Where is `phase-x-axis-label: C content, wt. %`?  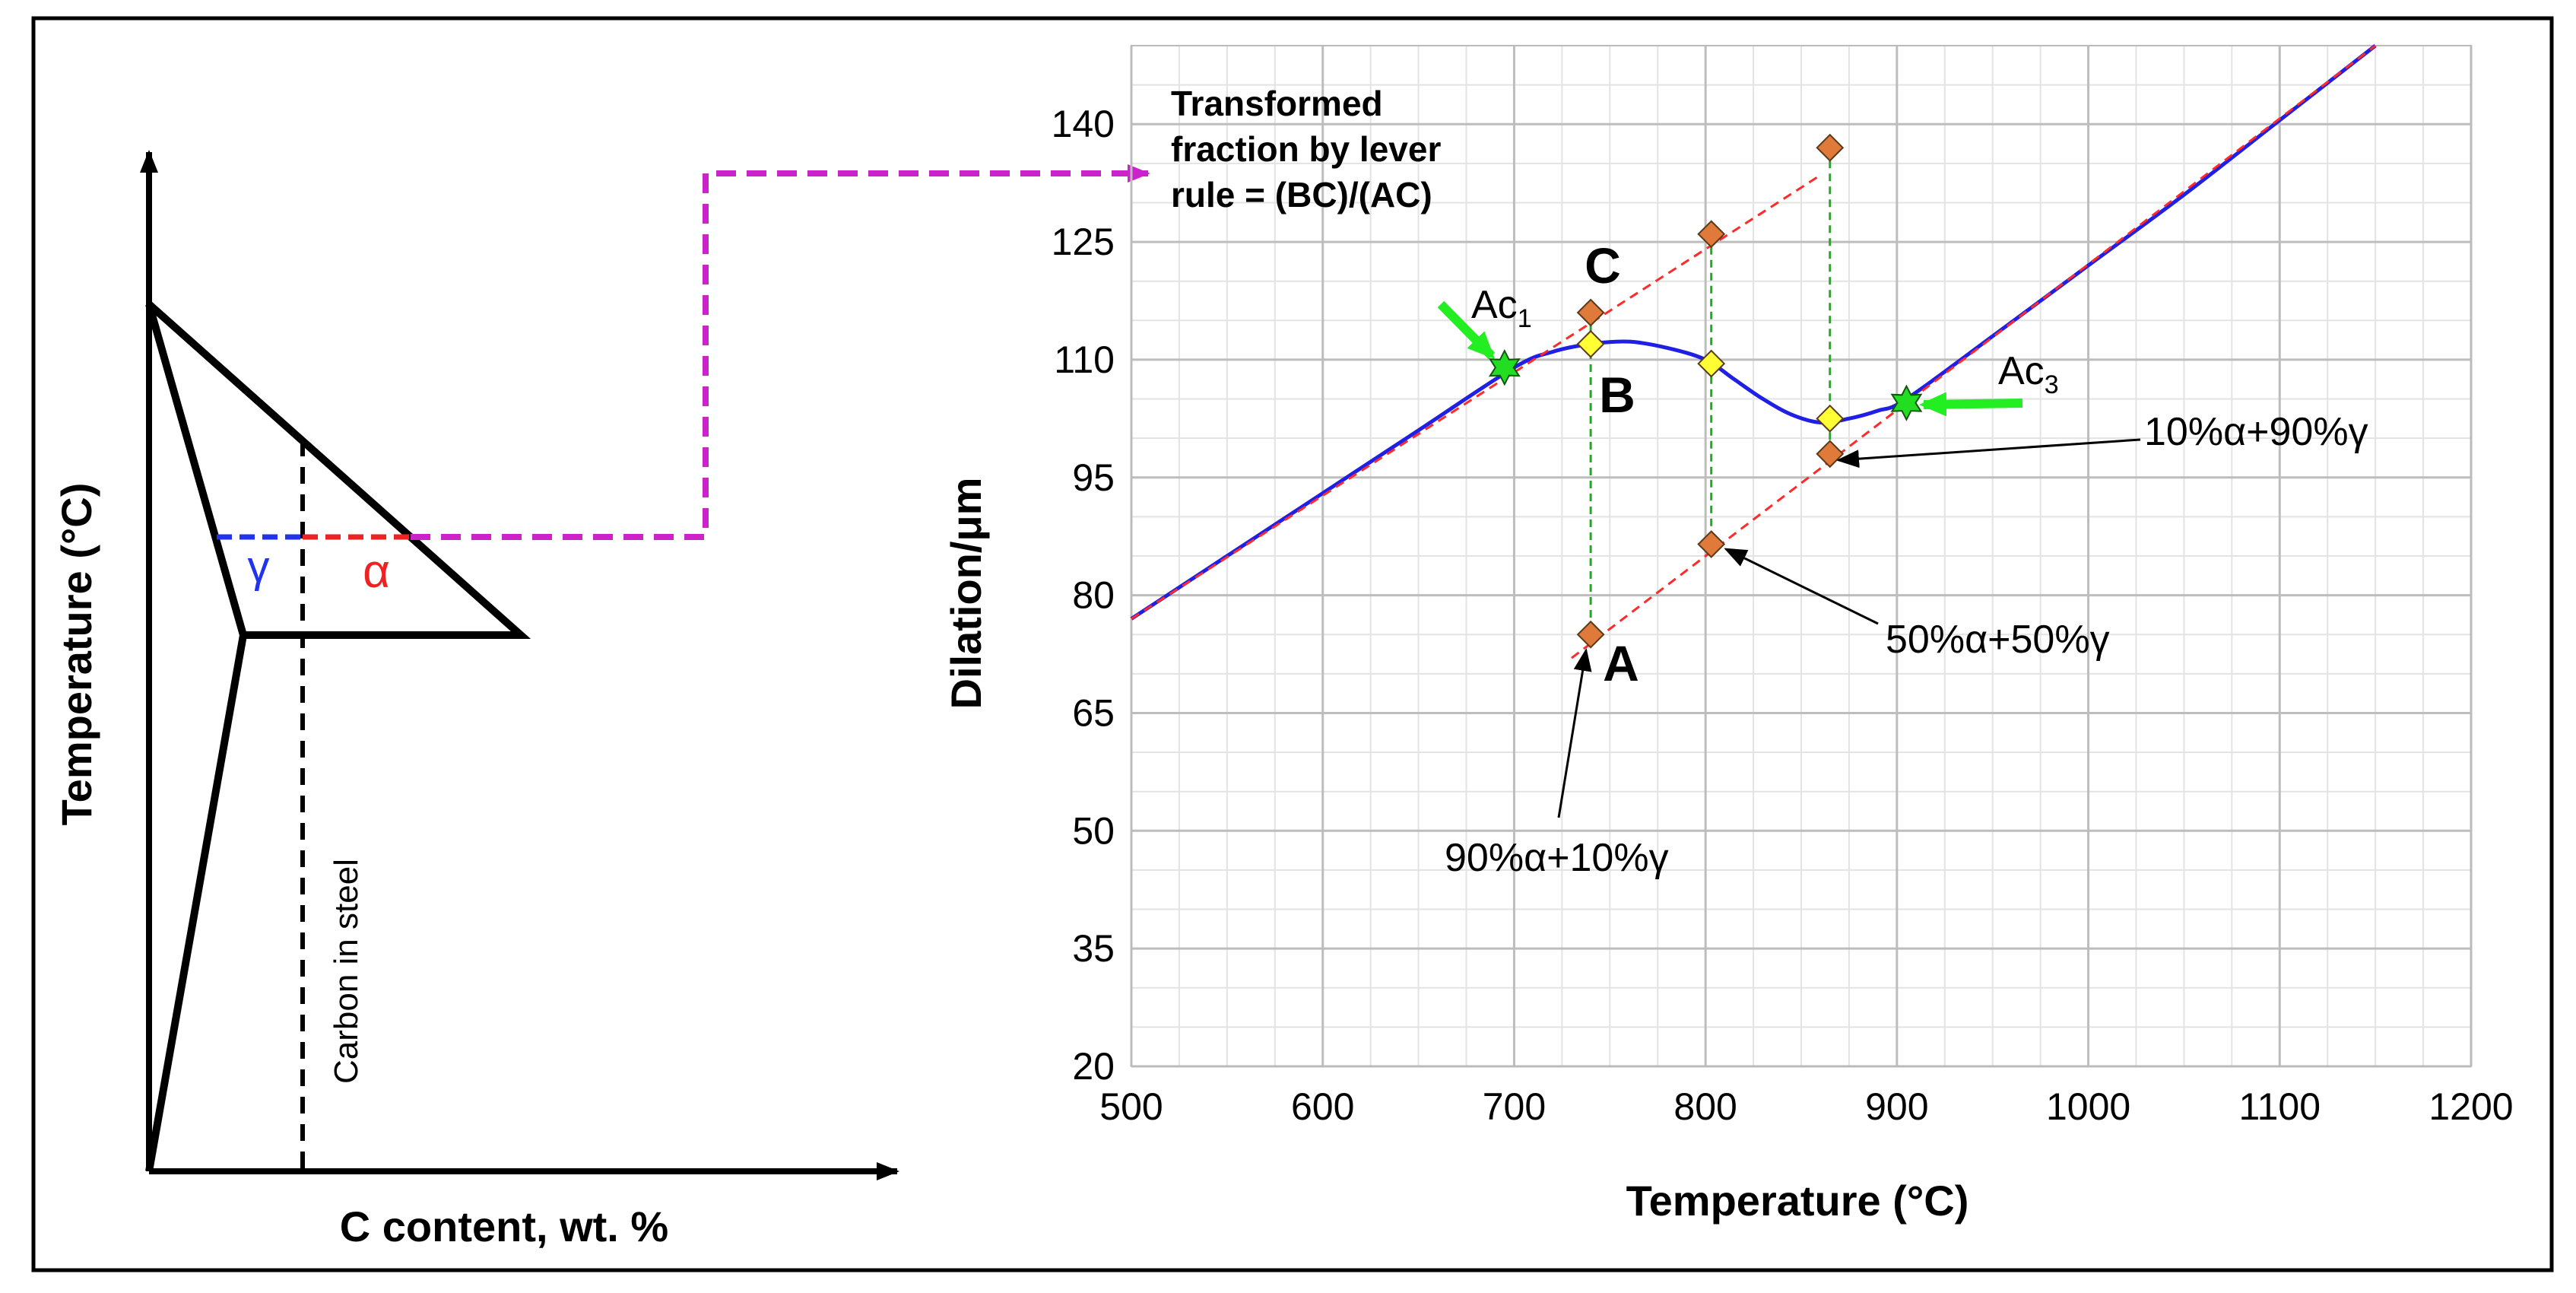
phase-x-axis-label: C content, wt. % is located at coordinates (504, 1226).